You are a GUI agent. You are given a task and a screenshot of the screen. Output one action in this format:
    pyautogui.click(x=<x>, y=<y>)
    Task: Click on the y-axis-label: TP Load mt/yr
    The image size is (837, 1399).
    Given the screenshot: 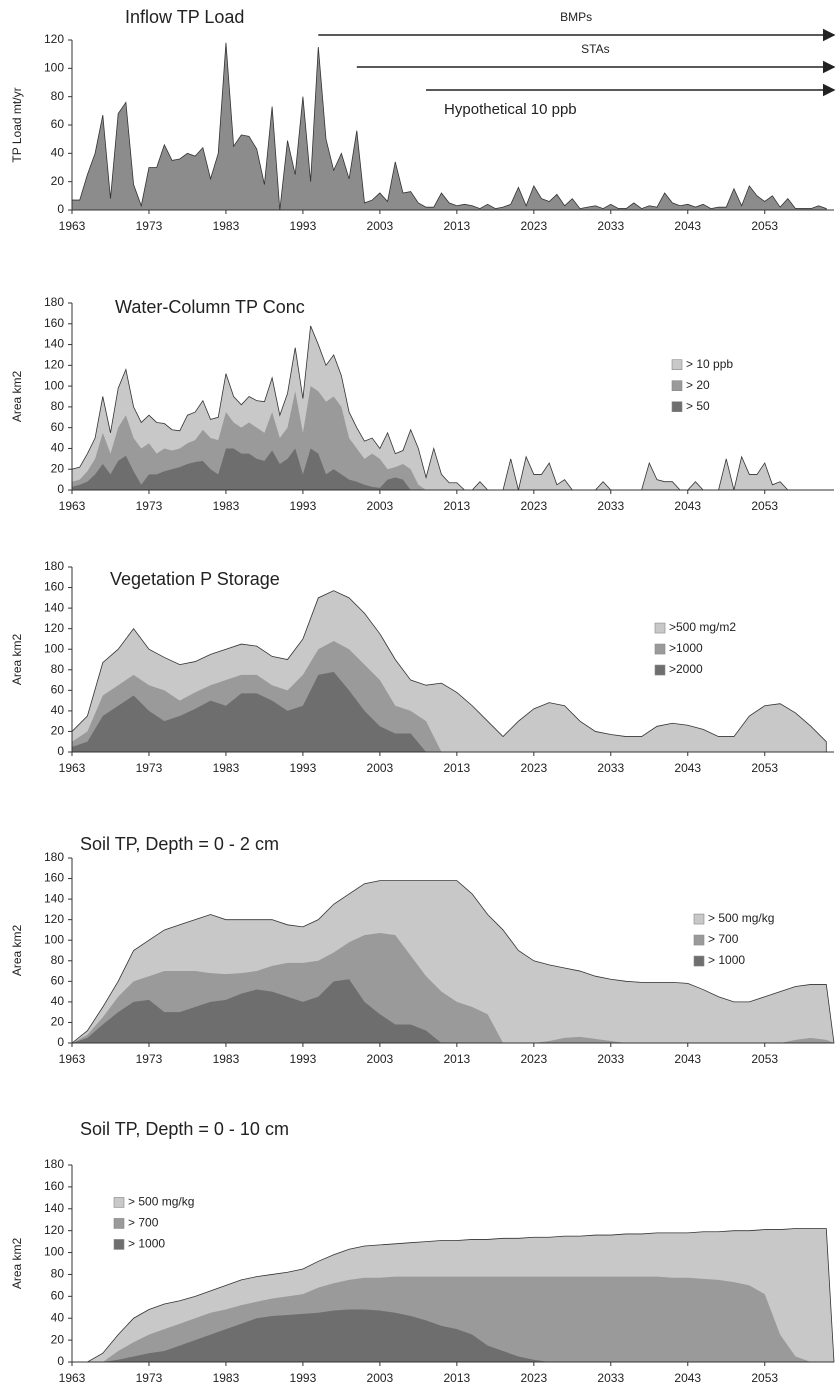 What is the action you would take?
    pyautogui.click(x=17, y=124)
    